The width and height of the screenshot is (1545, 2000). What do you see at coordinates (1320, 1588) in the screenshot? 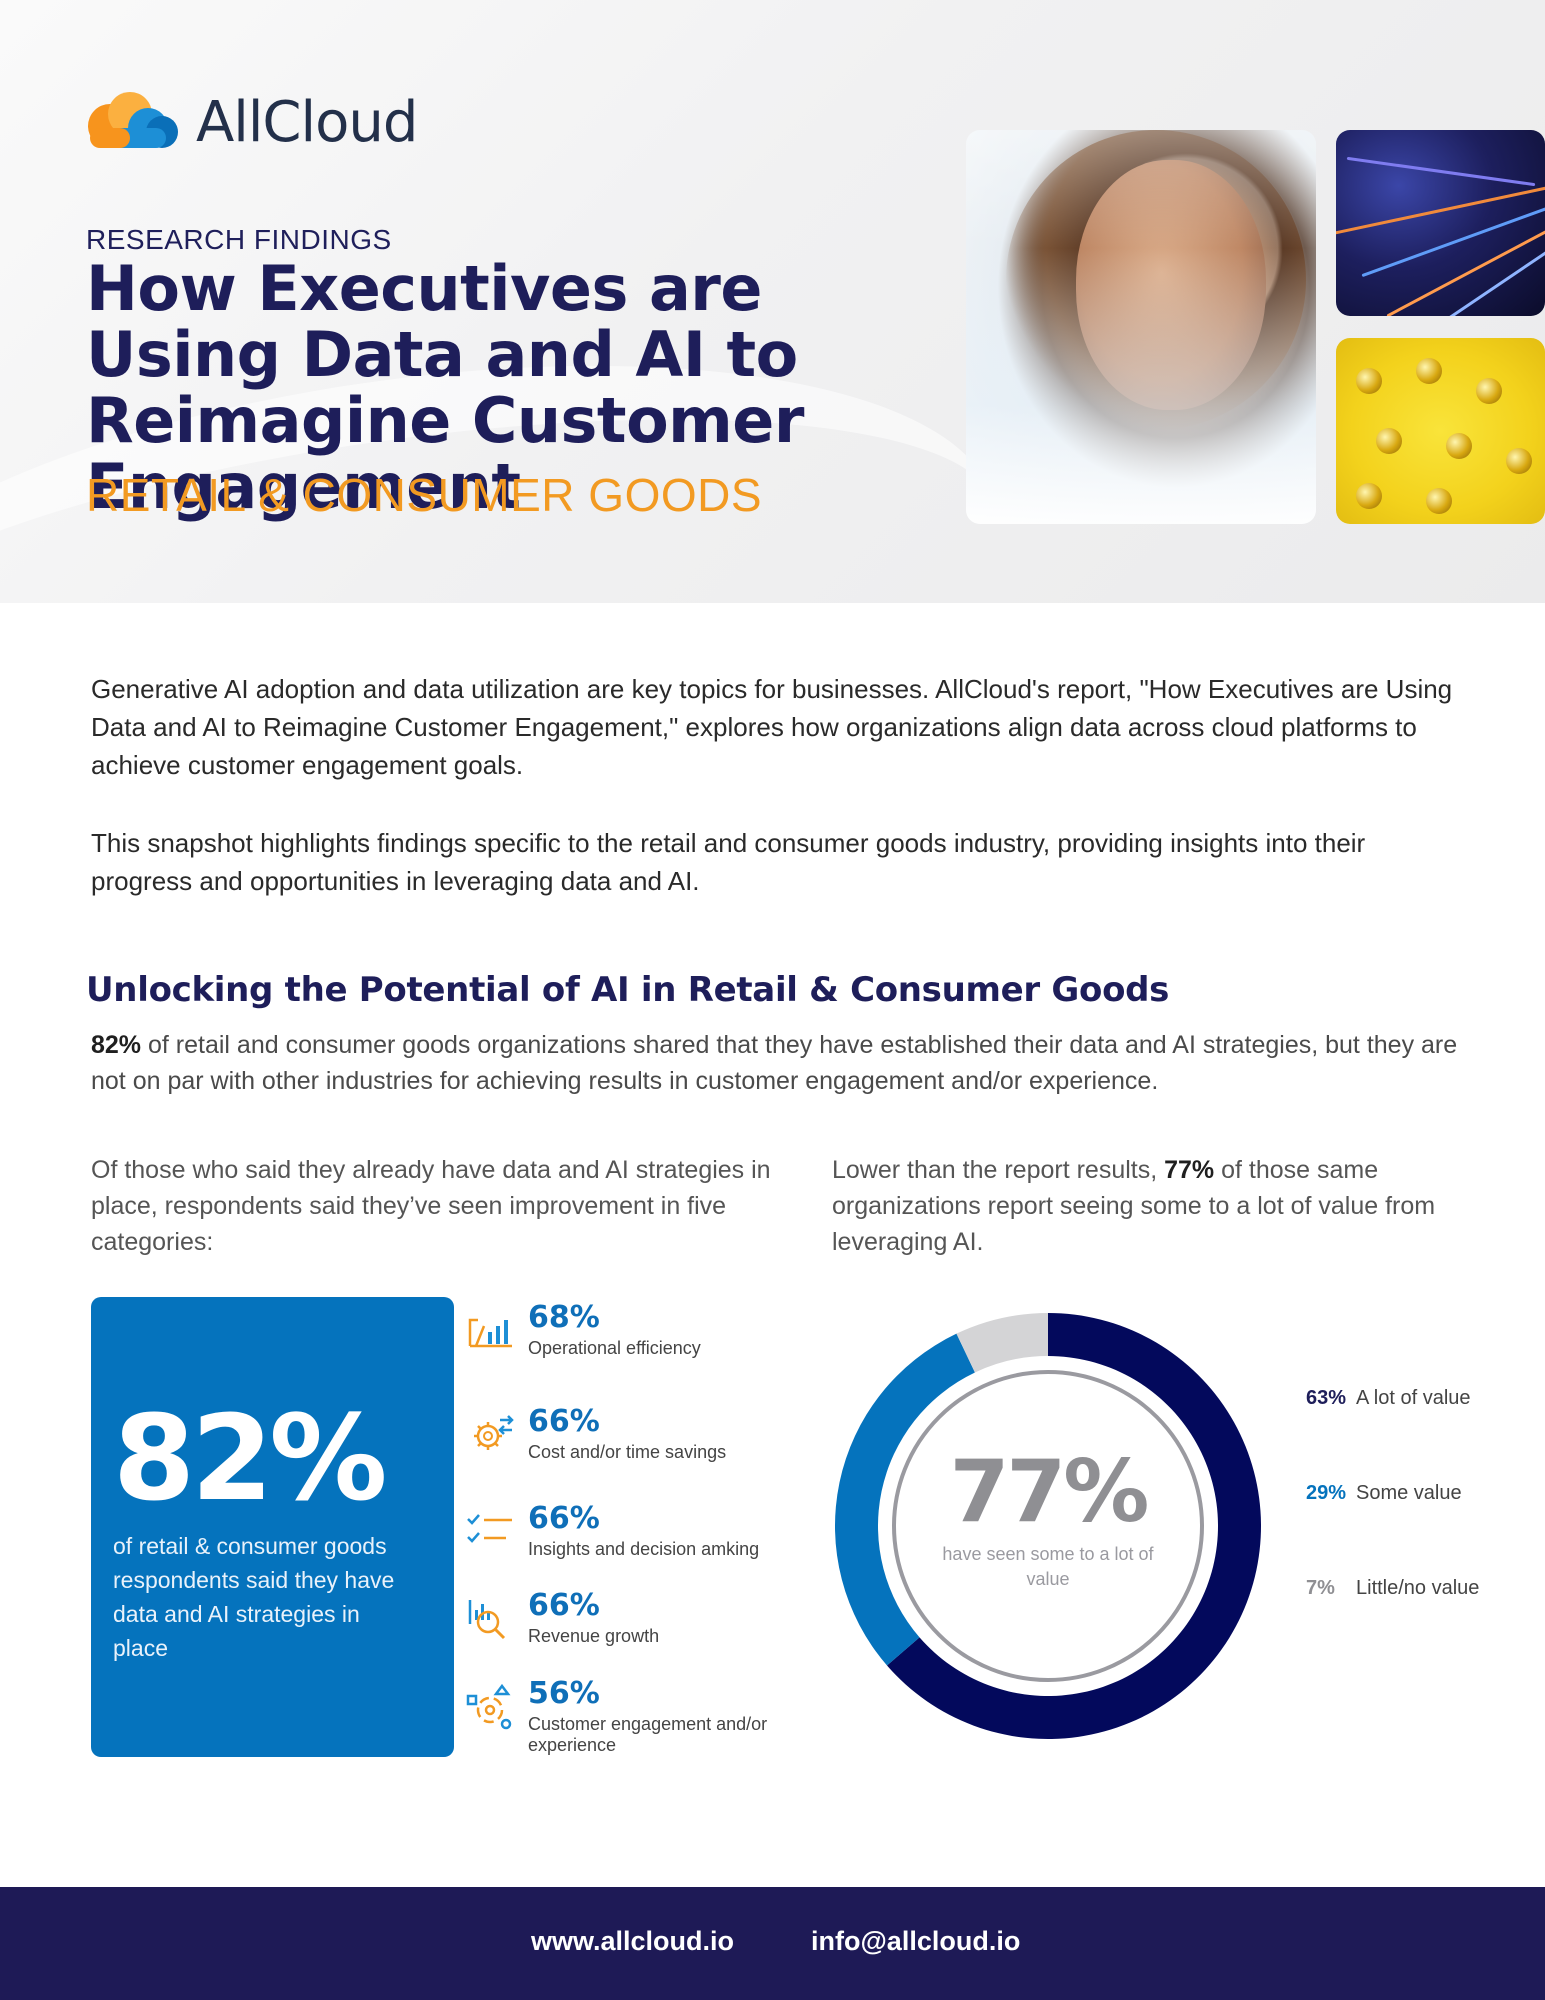
I see `legend-percent: 7%` at bounding box center [1320, 1588].